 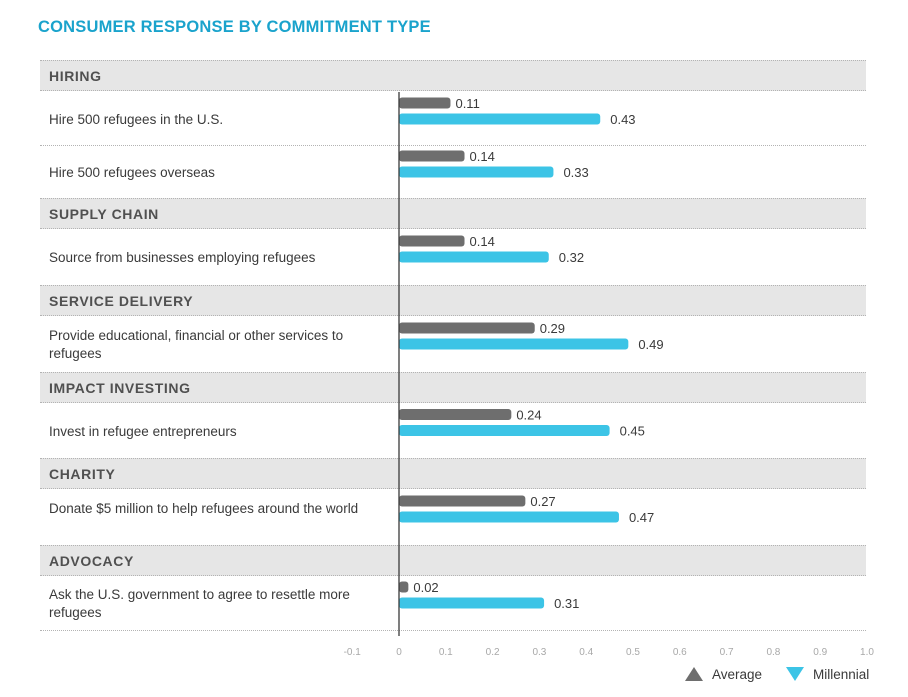 What do you see at coordinates (136, 119) in the screenshot?
I see `row-label: Hire 500 refugees in the U.S.` at bounding box center [136, 119].